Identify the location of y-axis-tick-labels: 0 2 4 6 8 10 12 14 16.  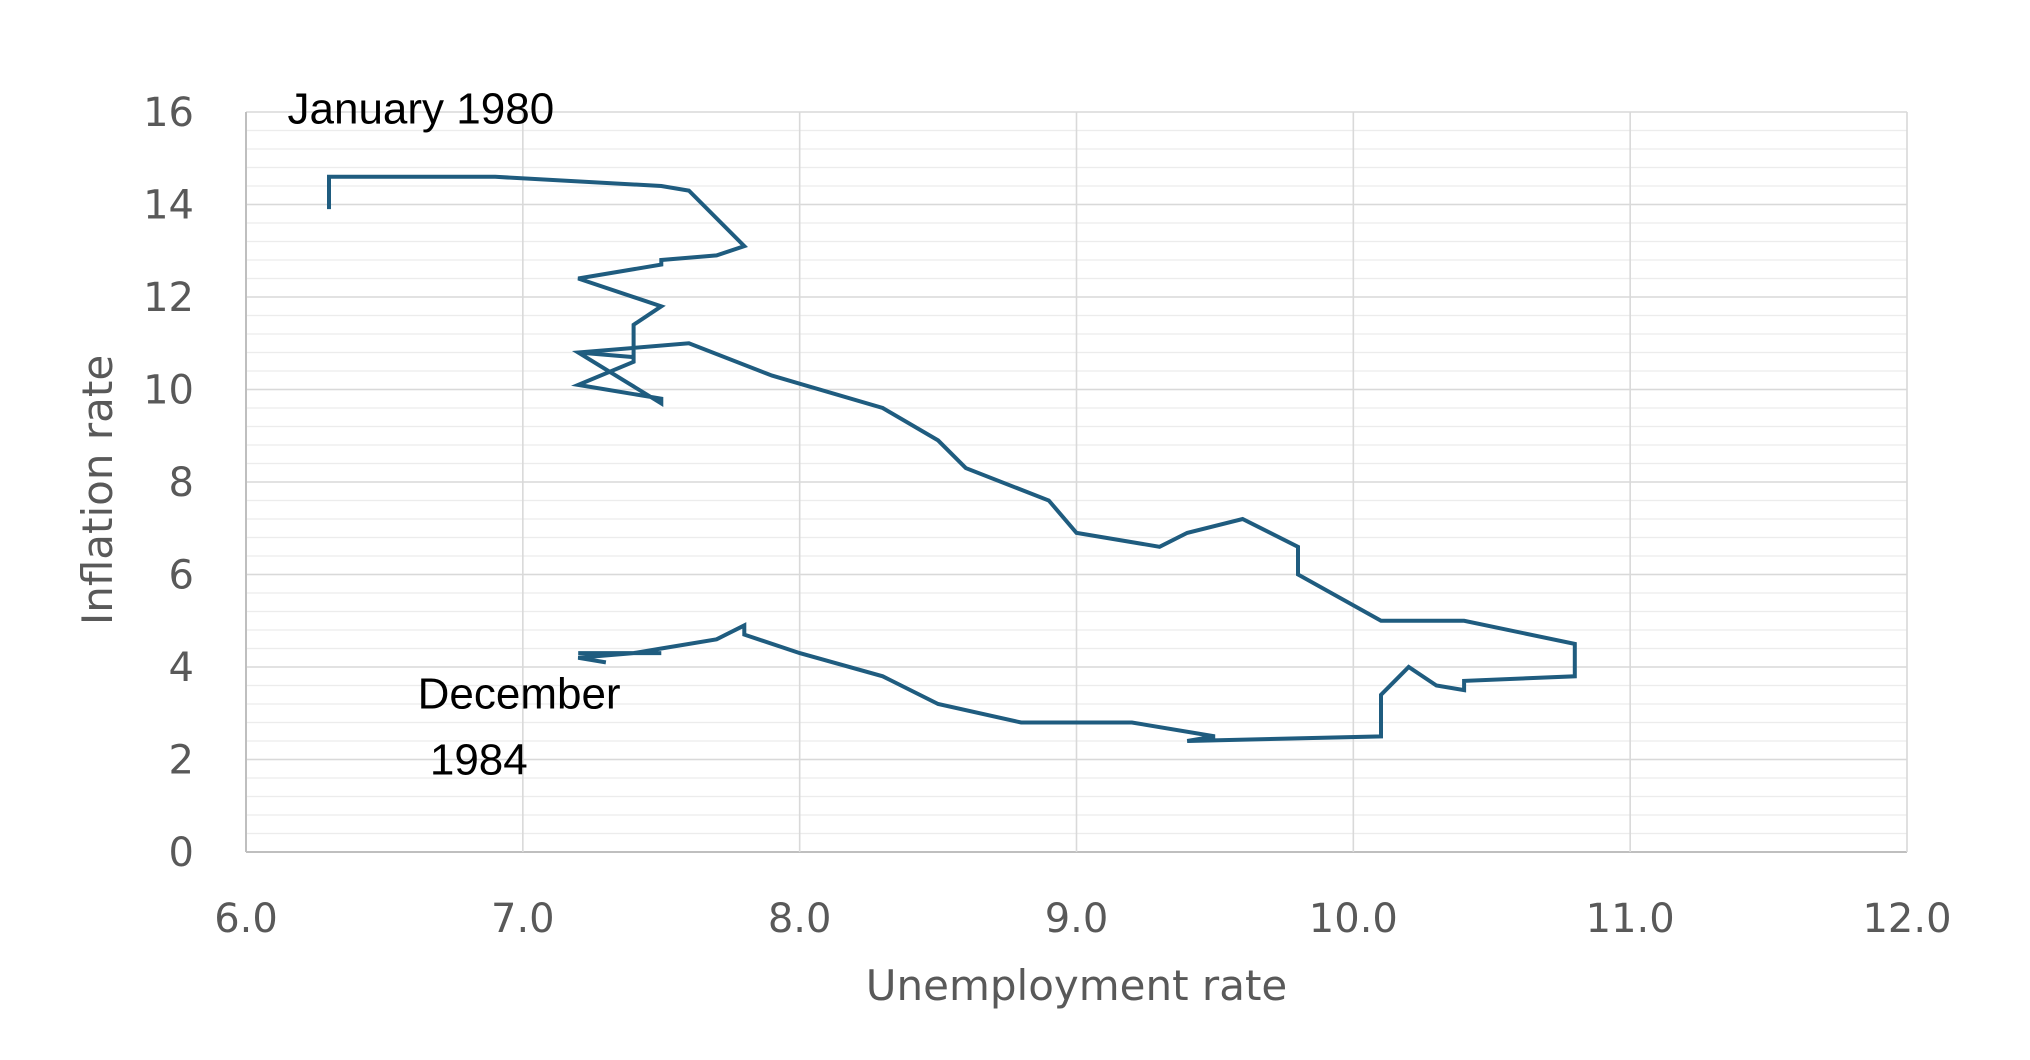
(168, 483).